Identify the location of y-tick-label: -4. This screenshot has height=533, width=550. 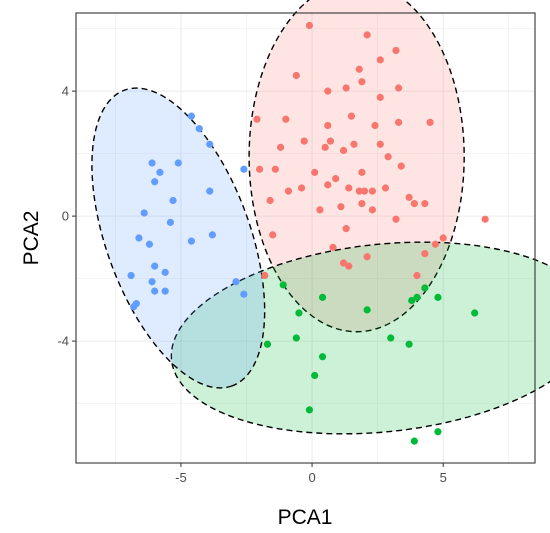
(63, 341).